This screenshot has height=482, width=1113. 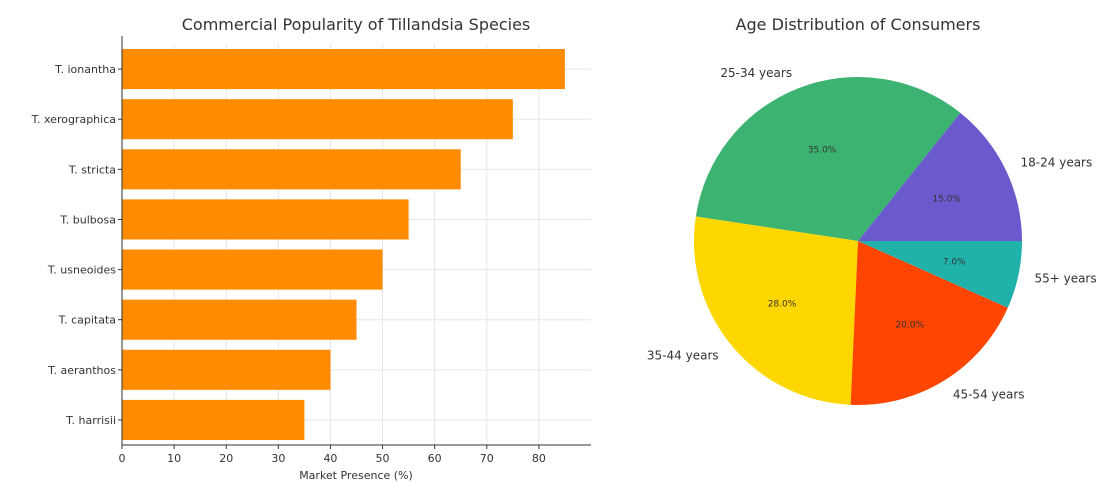 I want to click on pie-chart-title: Age Distribution of Consumers, so click(x=858, y=24).